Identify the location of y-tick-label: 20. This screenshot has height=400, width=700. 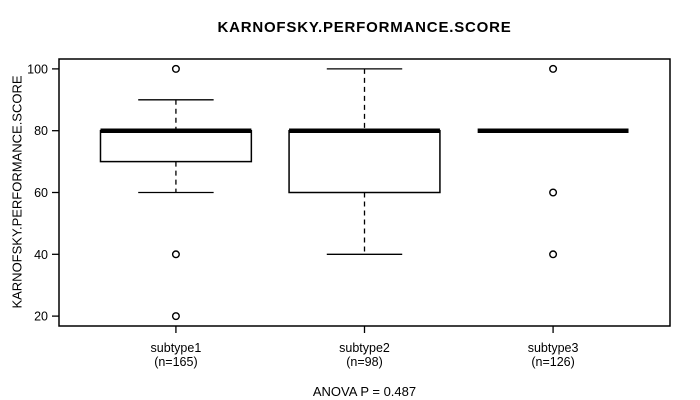
(41, 317).